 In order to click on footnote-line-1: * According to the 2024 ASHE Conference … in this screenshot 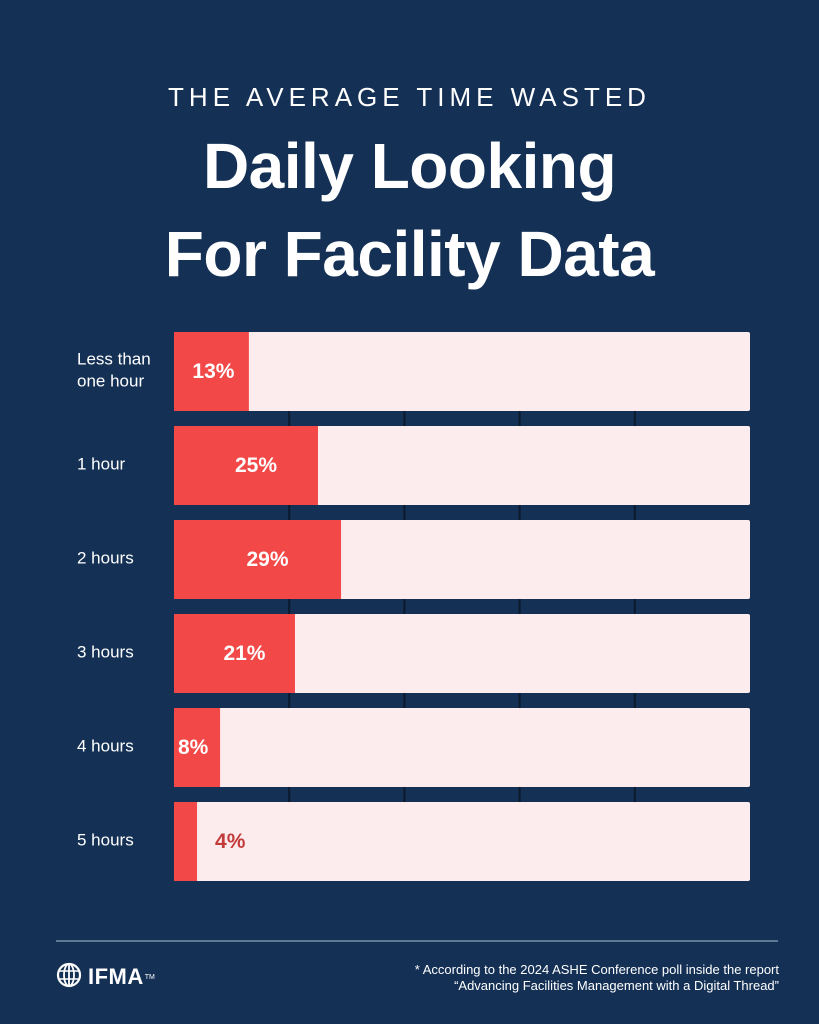, I will do `click(596, 969)`.